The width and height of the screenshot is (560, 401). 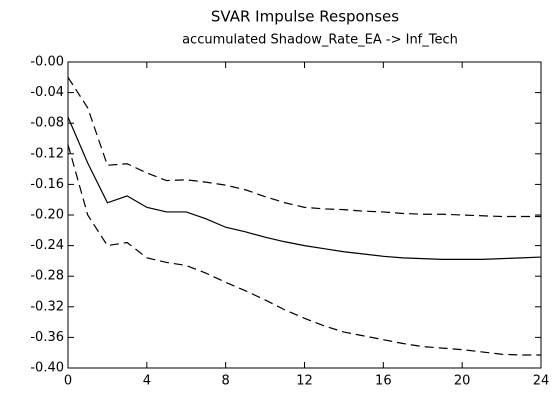 What do you see at coordinates (47, 368) in the screenshot?
I see `y-tick-label: -0.40` at bounding box center [47, 368].